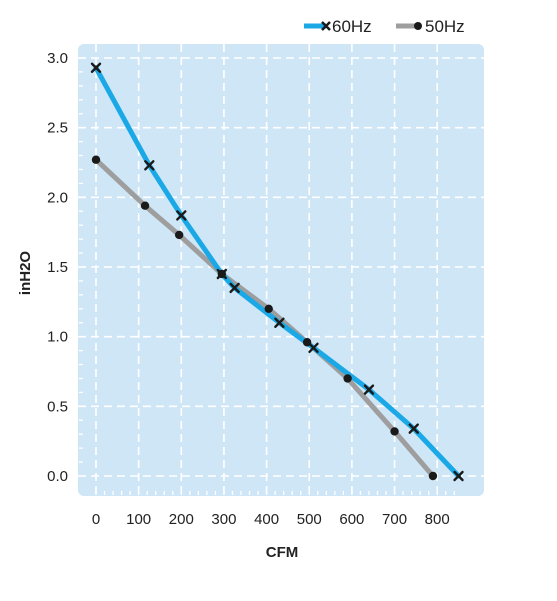 The width and height of the screenshot is (557, 601). I want to click on y-tick-label: 2.5, so click(57, 128).